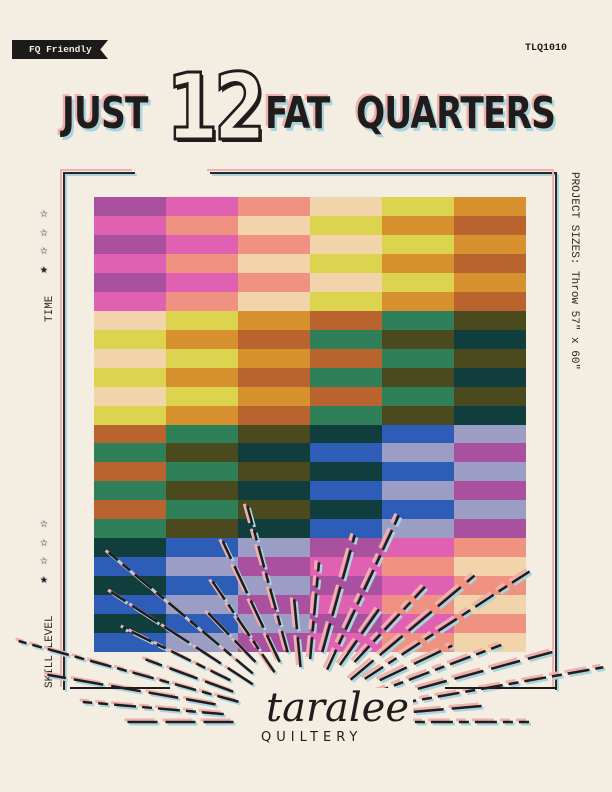  I want to click on star-filled-icon: ★, so click(44, 579).